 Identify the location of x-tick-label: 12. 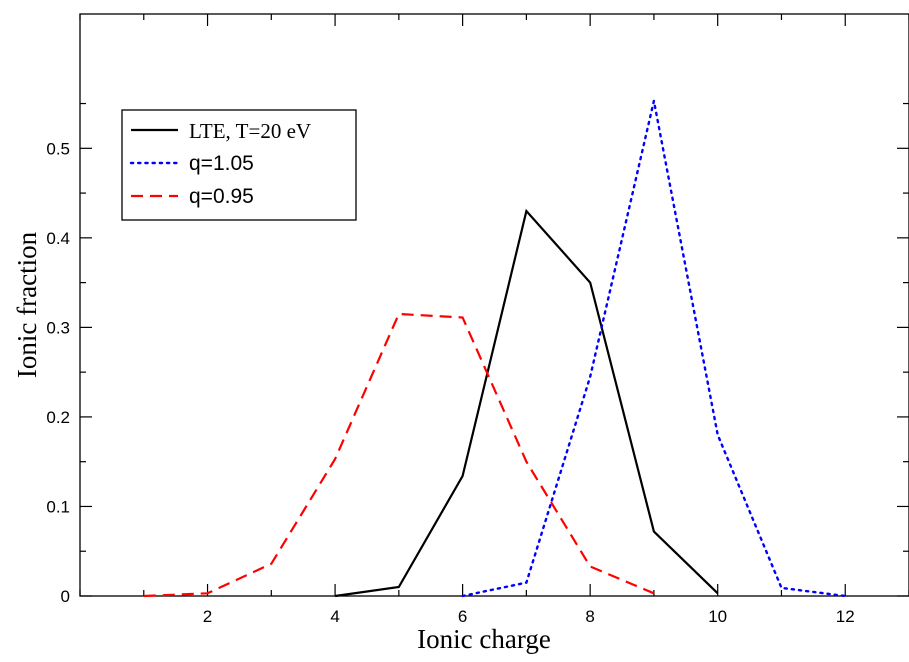
(845, 616).